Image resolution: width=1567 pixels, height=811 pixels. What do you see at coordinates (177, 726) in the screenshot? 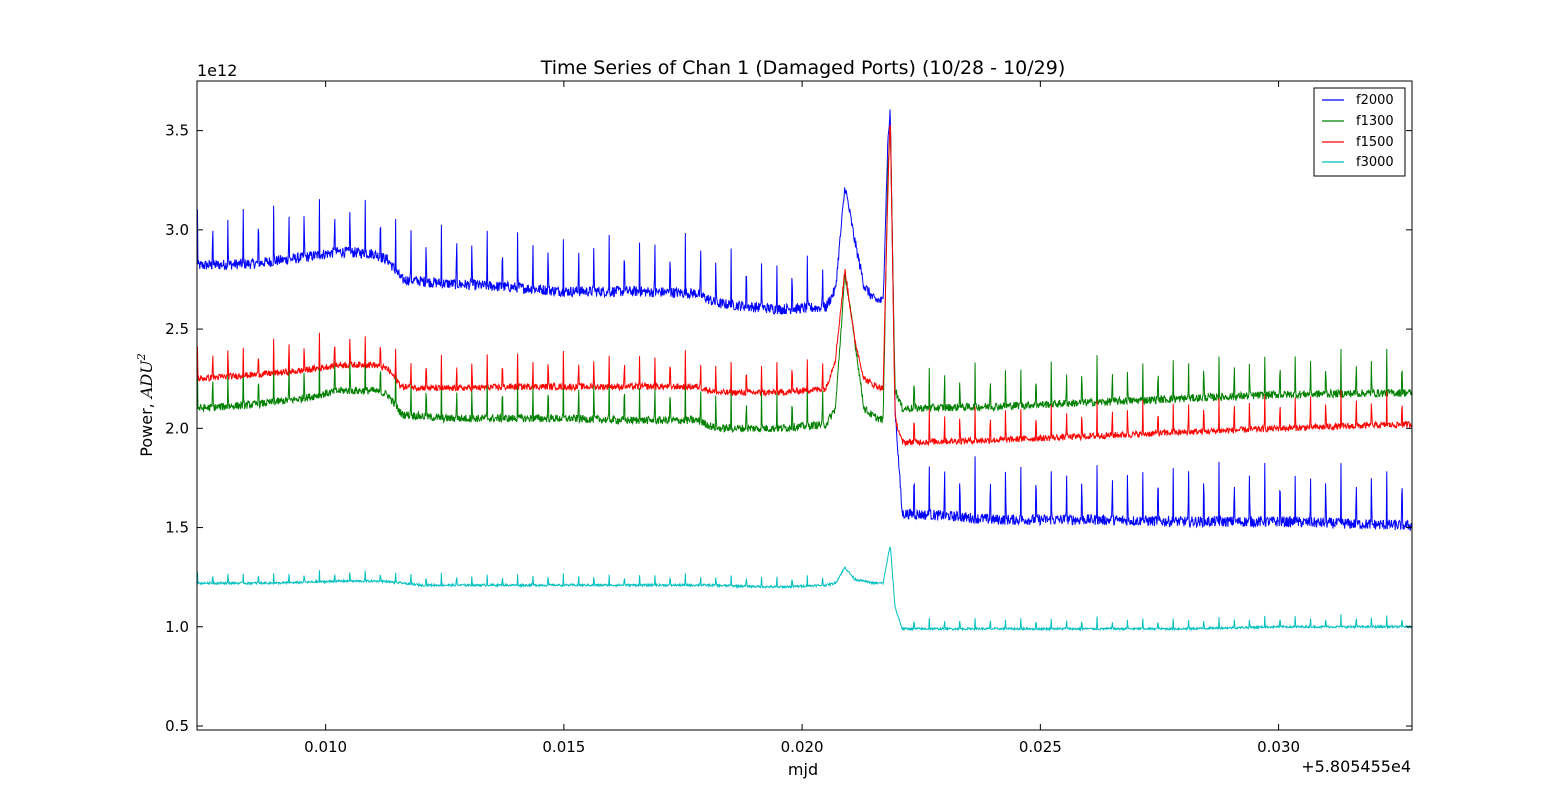
I see `y-tick-label: 0.5` at bounding box center [177, 726].